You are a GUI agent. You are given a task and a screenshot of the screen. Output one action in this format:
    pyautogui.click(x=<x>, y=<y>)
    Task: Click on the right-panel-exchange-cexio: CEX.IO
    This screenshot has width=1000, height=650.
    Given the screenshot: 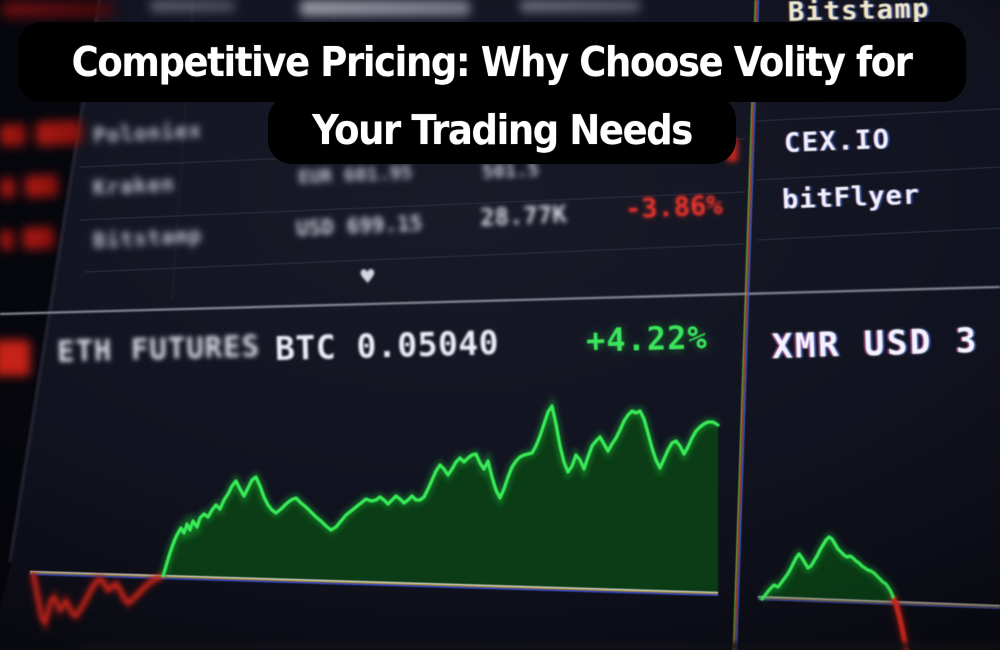 What is the action you would take?
    pyautogui.click(x=837, y=141)
    